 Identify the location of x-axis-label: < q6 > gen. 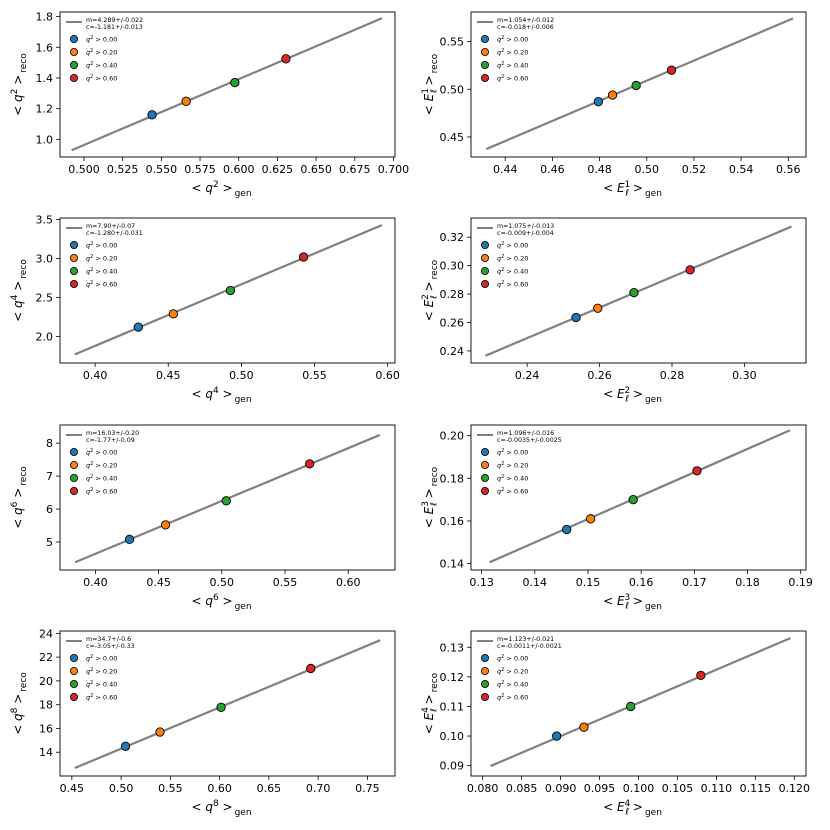
(221, 602).